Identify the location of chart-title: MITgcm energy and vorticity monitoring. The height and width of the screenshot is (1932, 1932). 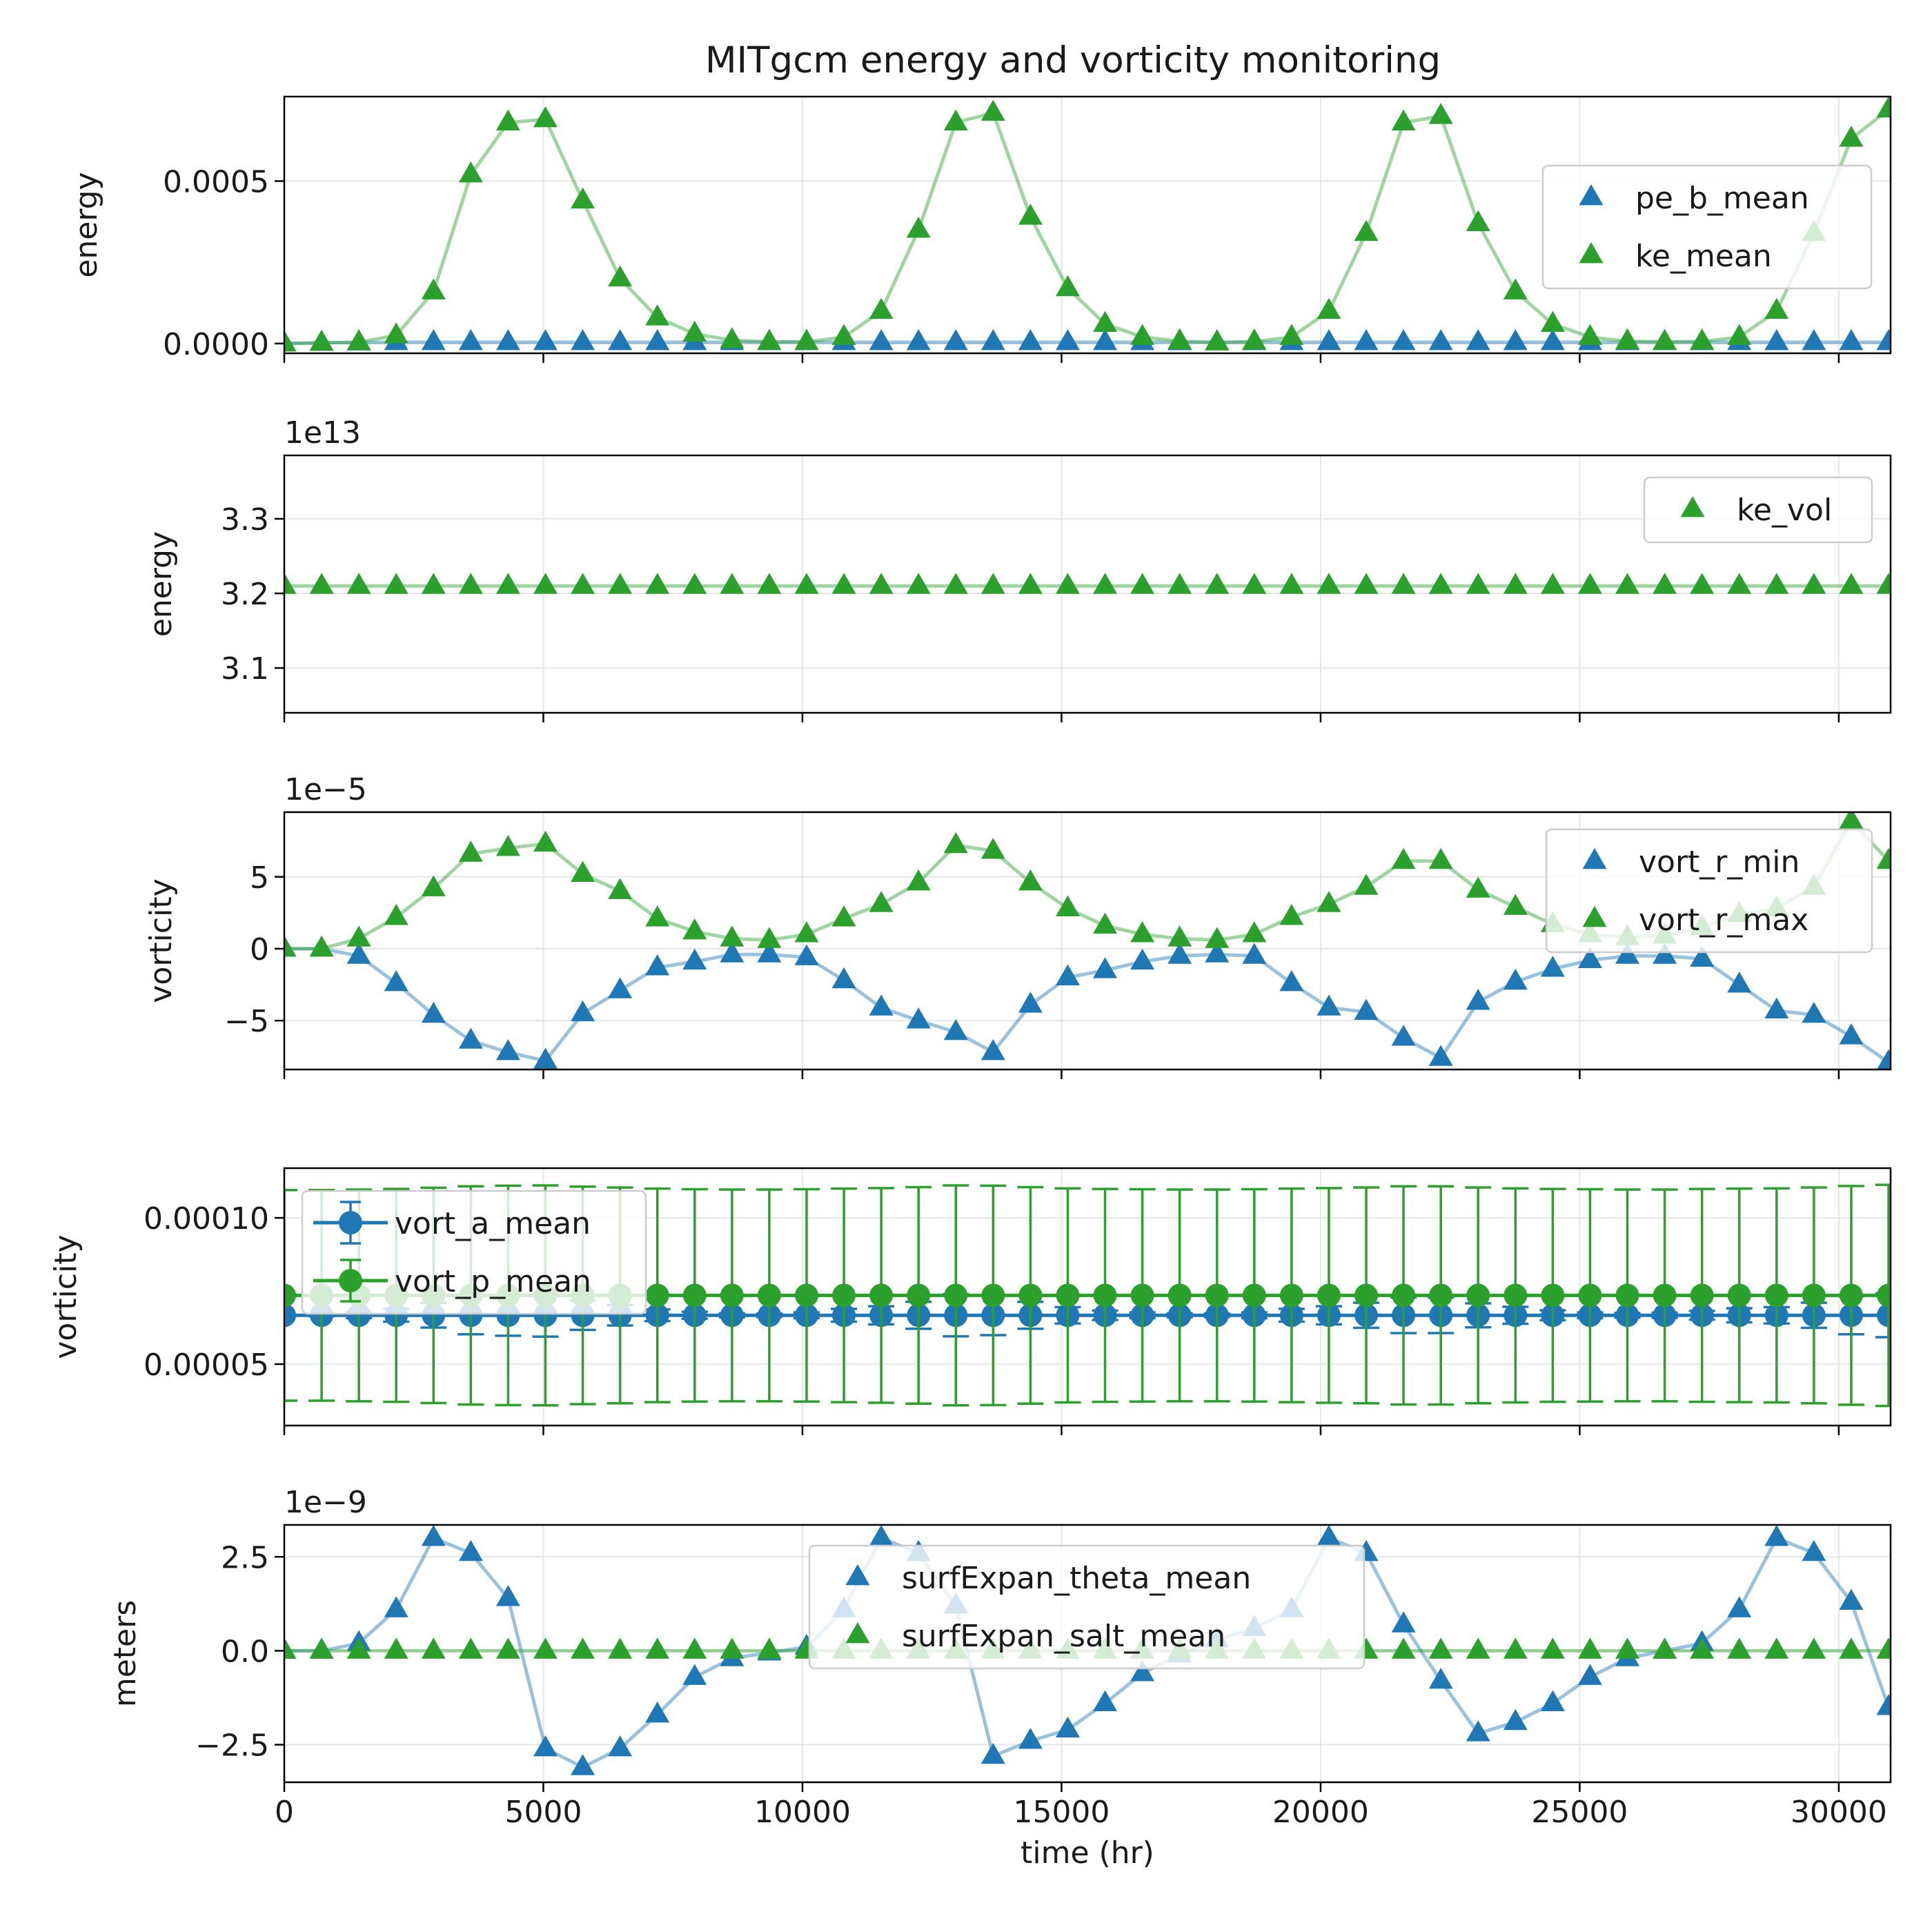
(1073, 60).